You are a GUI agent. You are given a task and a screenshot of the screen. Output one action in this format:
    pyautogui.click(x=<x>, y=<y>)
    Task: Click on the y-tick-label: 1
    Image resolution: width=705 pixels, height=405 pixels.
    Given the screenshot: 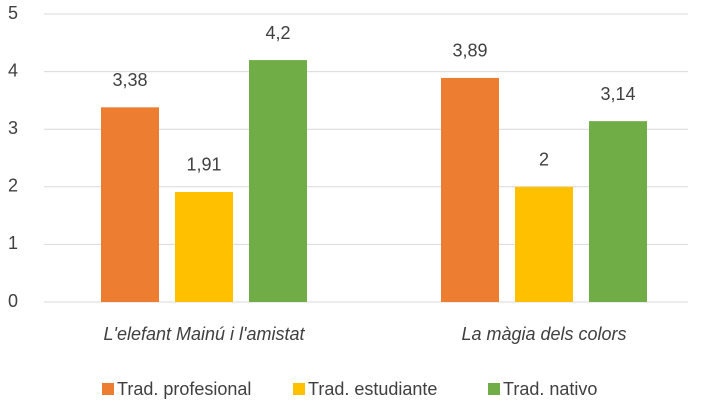 What is the action you would take?
    pyautogui.click(x=13, y=243)
    